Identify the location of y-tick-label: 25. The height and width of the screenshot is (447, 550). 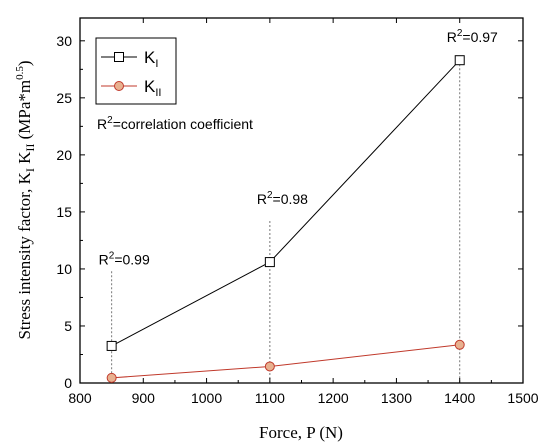
(64, 98).